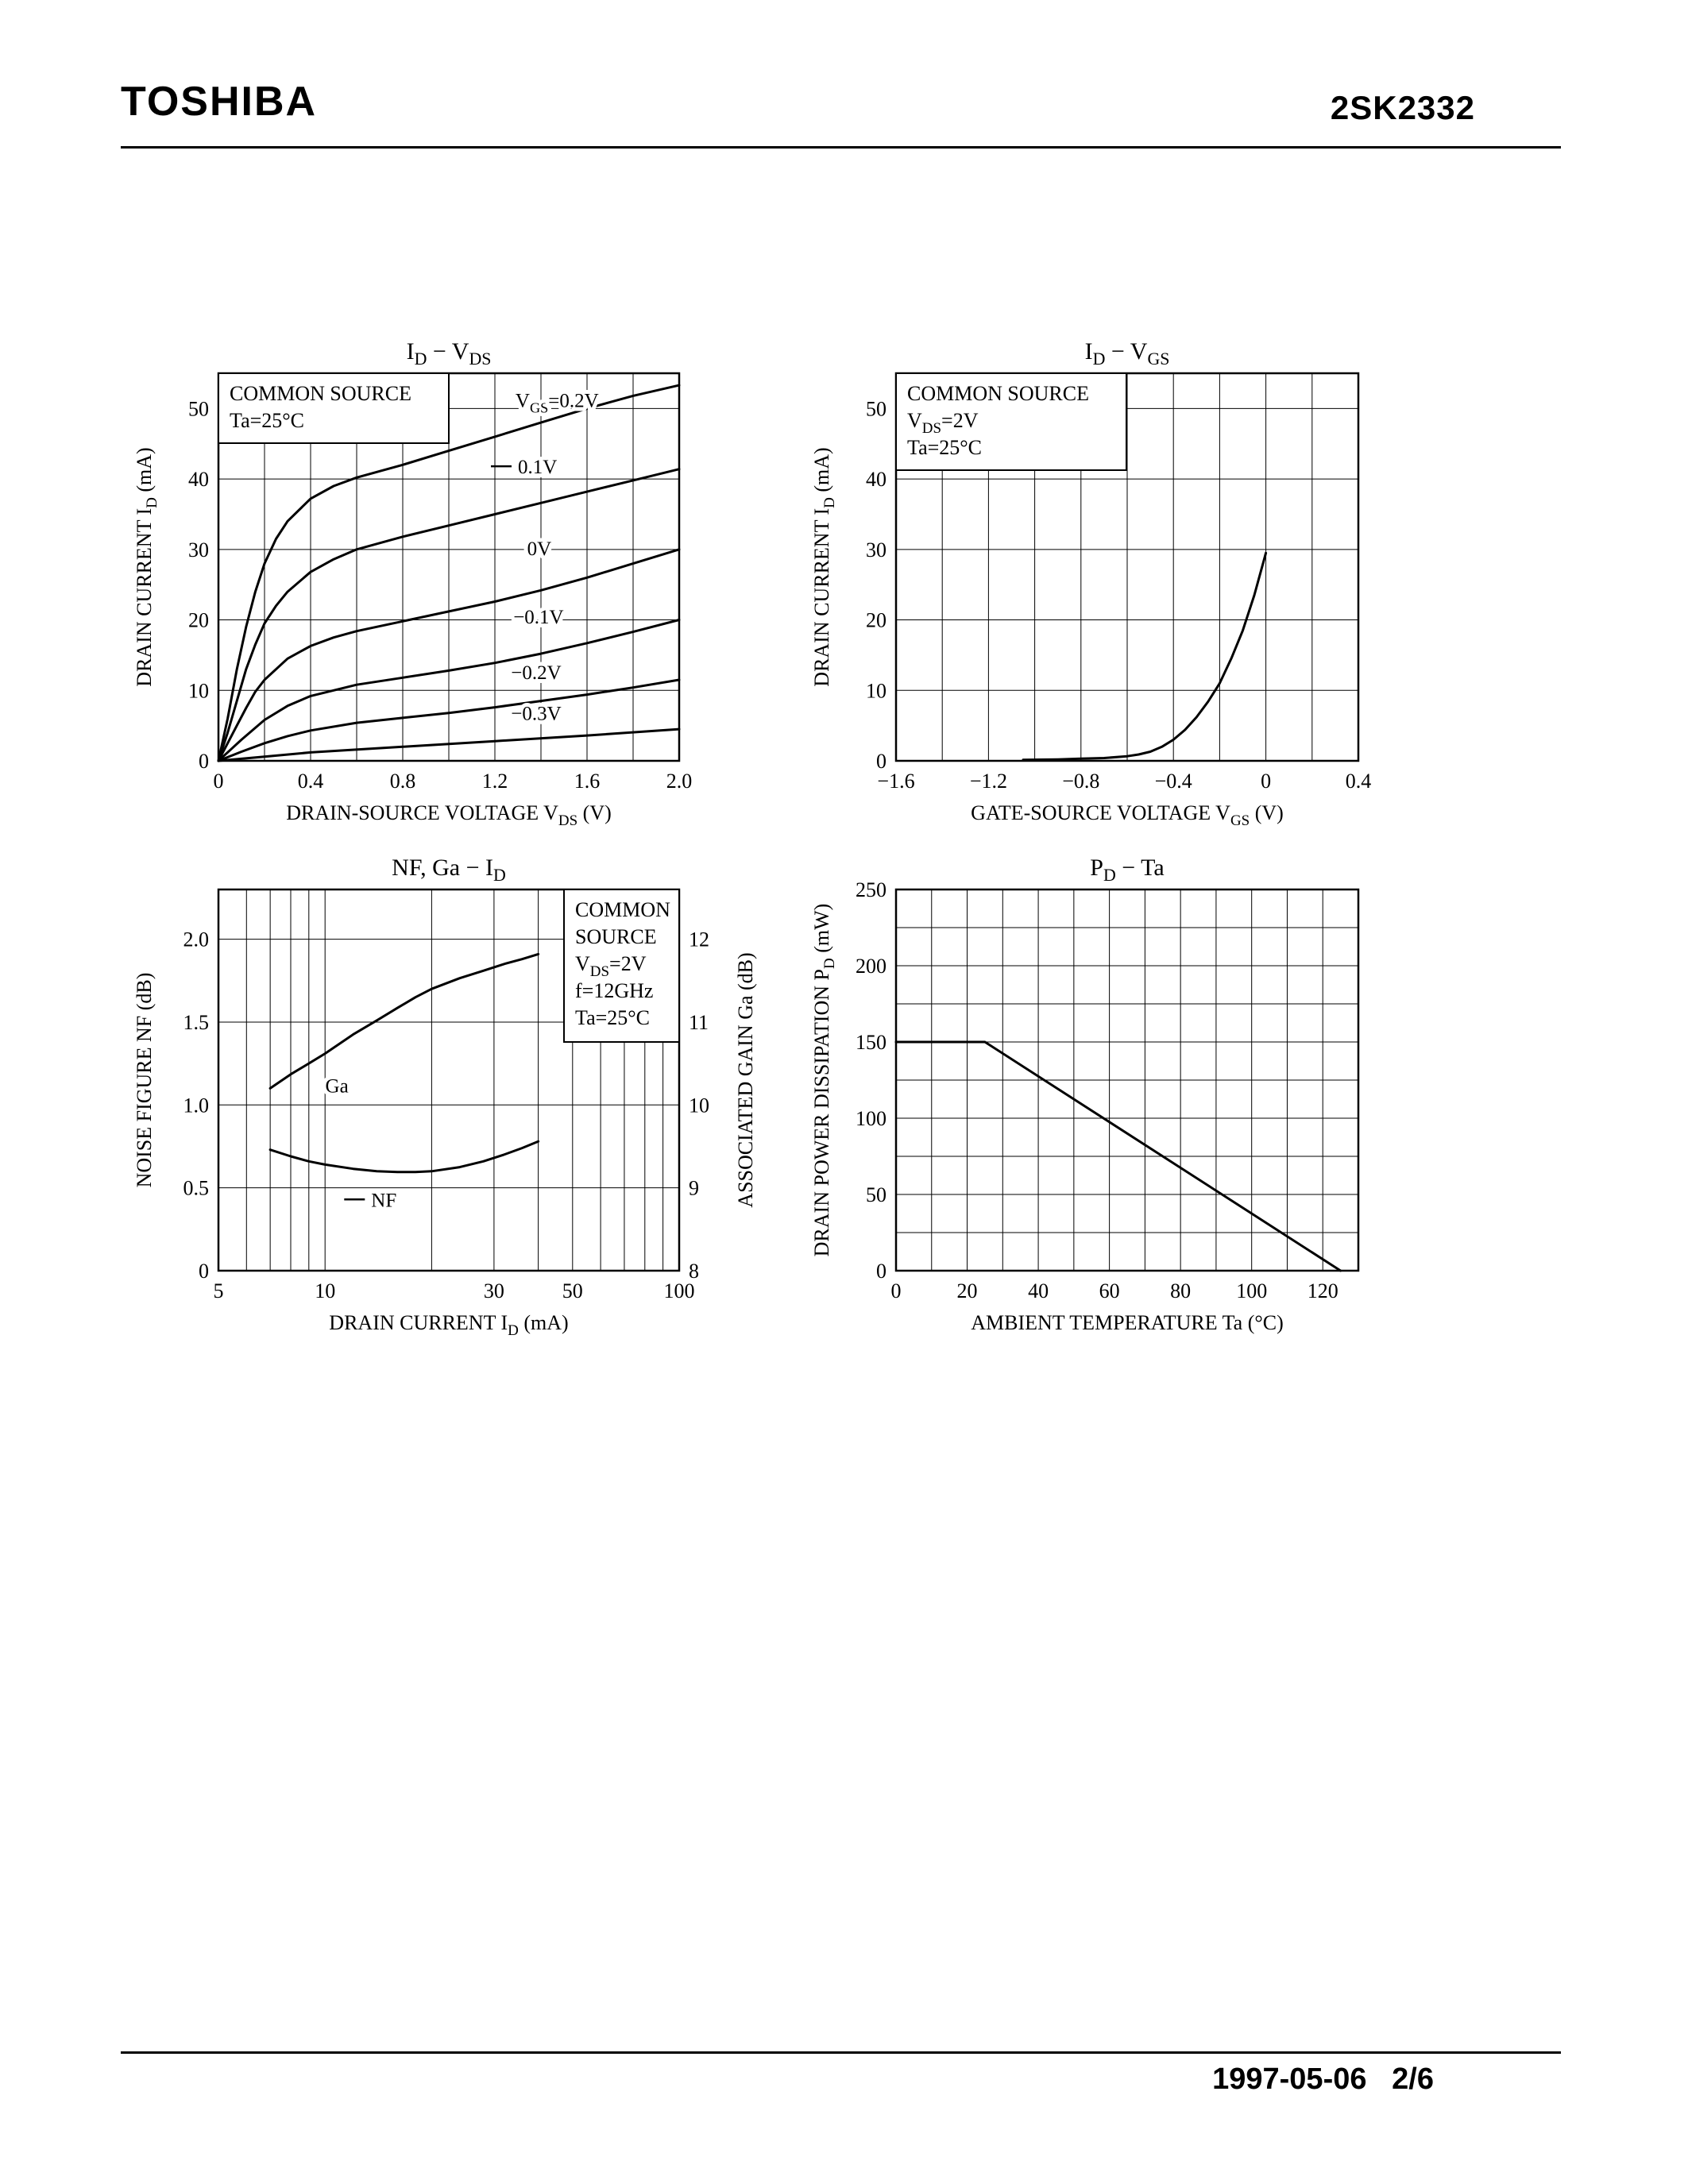  What do you see at coordinates (536, 673) in the screenshot?
I see `curve-label: −0.2V` at bounding box center [536, 673].